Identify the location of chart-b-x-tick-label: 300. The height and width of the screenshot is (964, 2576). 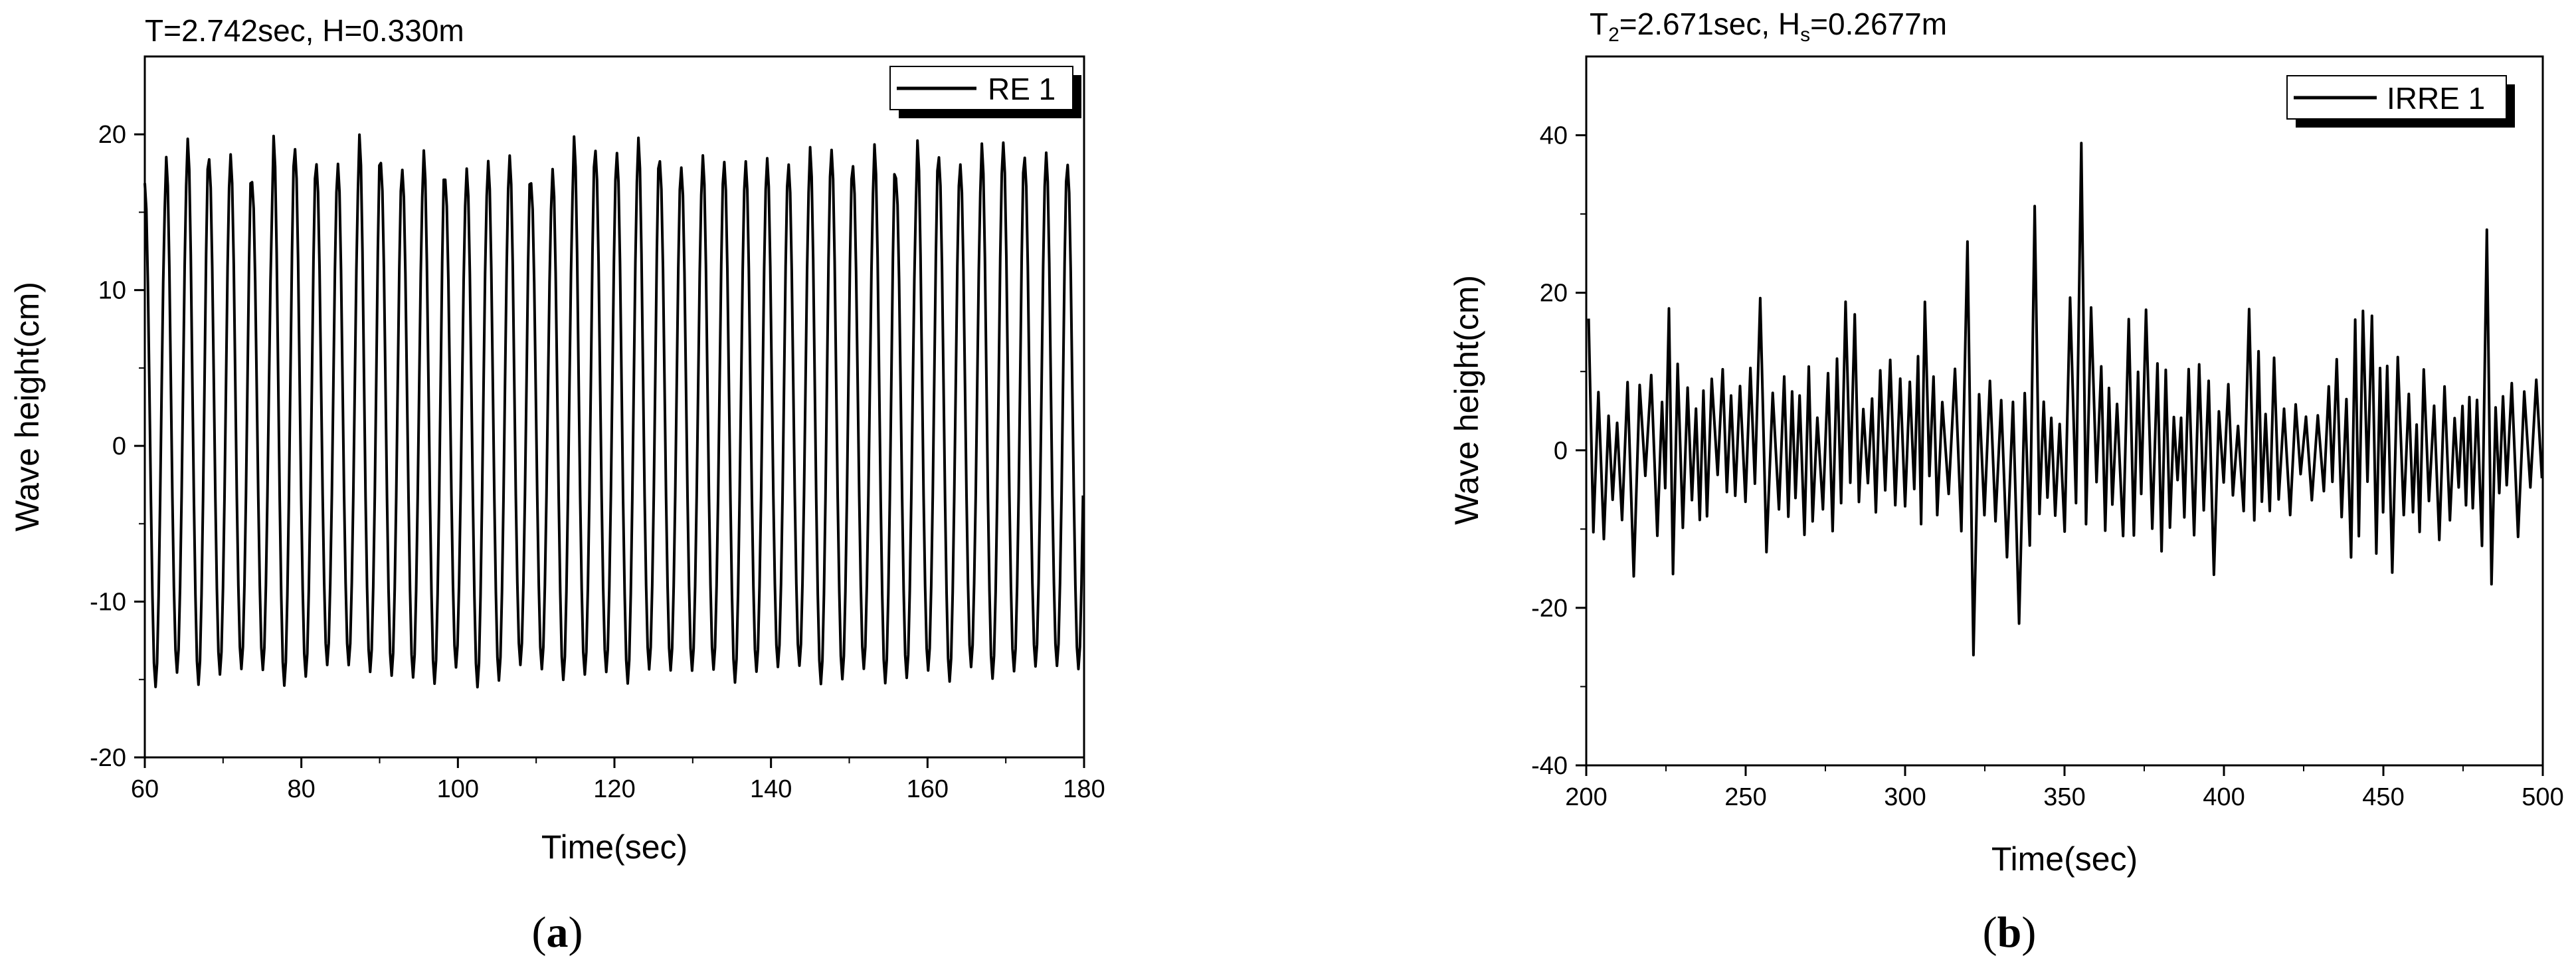
(1905, 797).